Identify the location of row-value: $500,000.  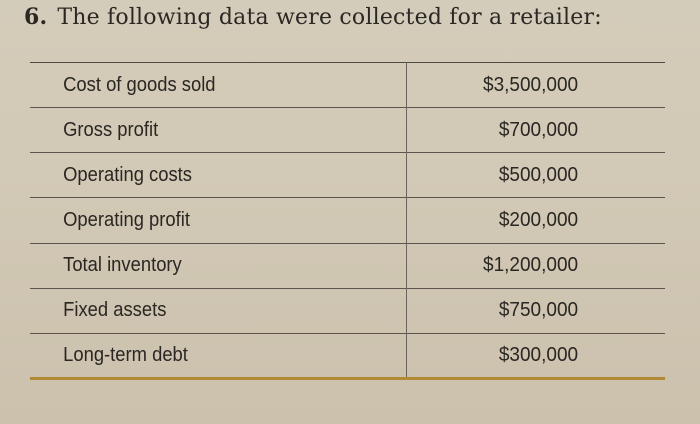
(542, 175).